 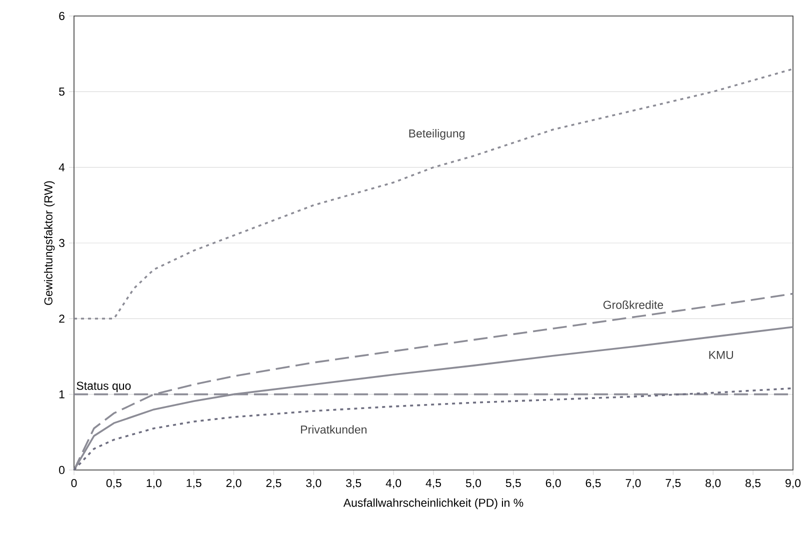 I want to click on x-tick-label: 6,0, so click(x=553, y=484).